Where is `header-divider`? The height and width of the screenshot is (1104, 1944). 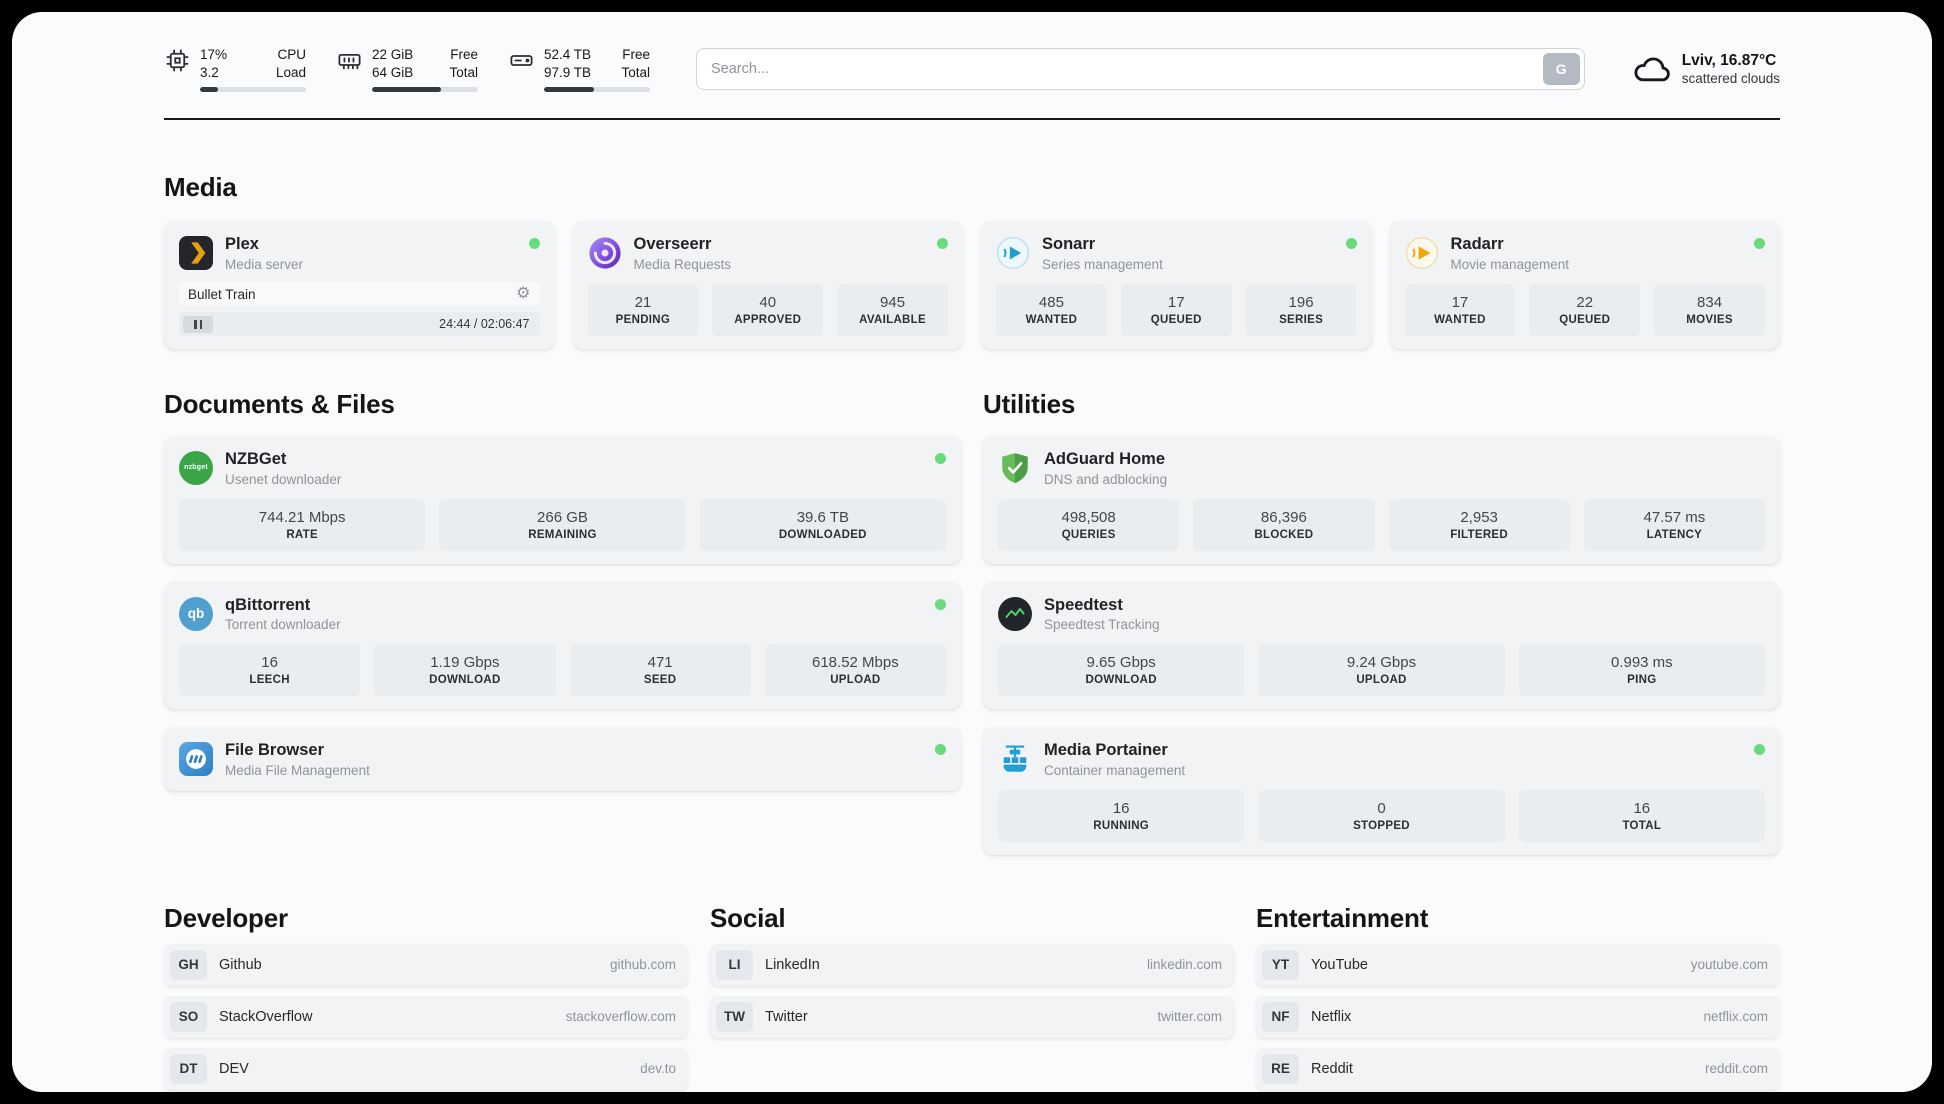
header-divider is located at coordinates (972, 119).